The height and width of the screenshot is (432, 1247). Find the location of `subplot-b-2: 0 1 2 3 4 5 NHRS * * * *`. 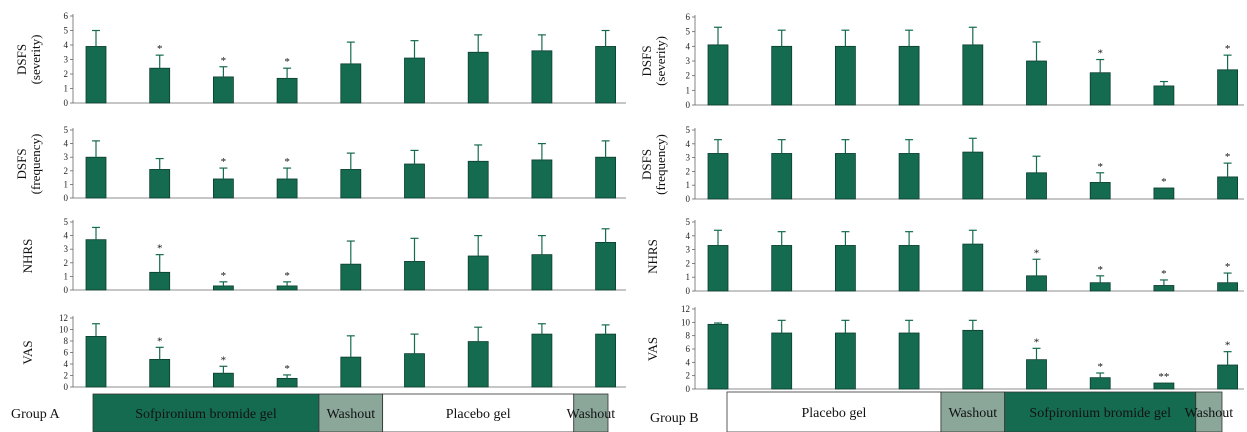

subplot-b-2: 0 1 2 3 4 5 NHRS * * * * is located at coordinates (944, 256).